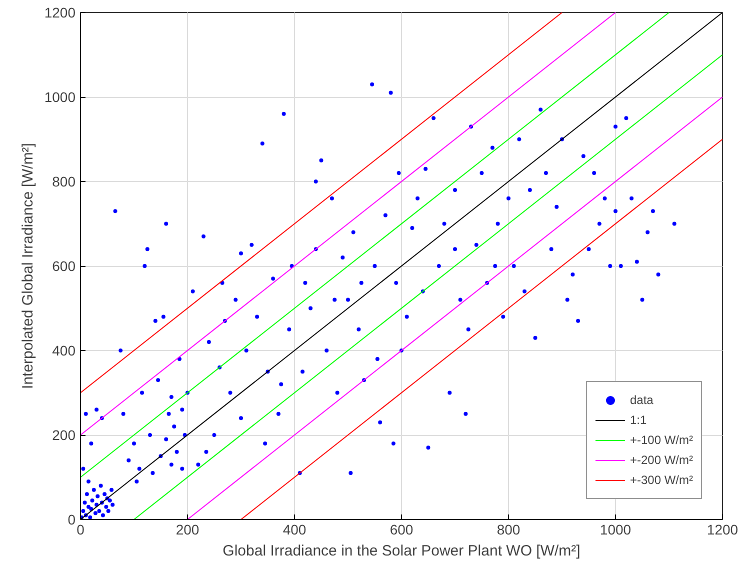  Describe the element at coordinates (508, 530) in the screenshot. I see `x-tick-label: 800` at that location.